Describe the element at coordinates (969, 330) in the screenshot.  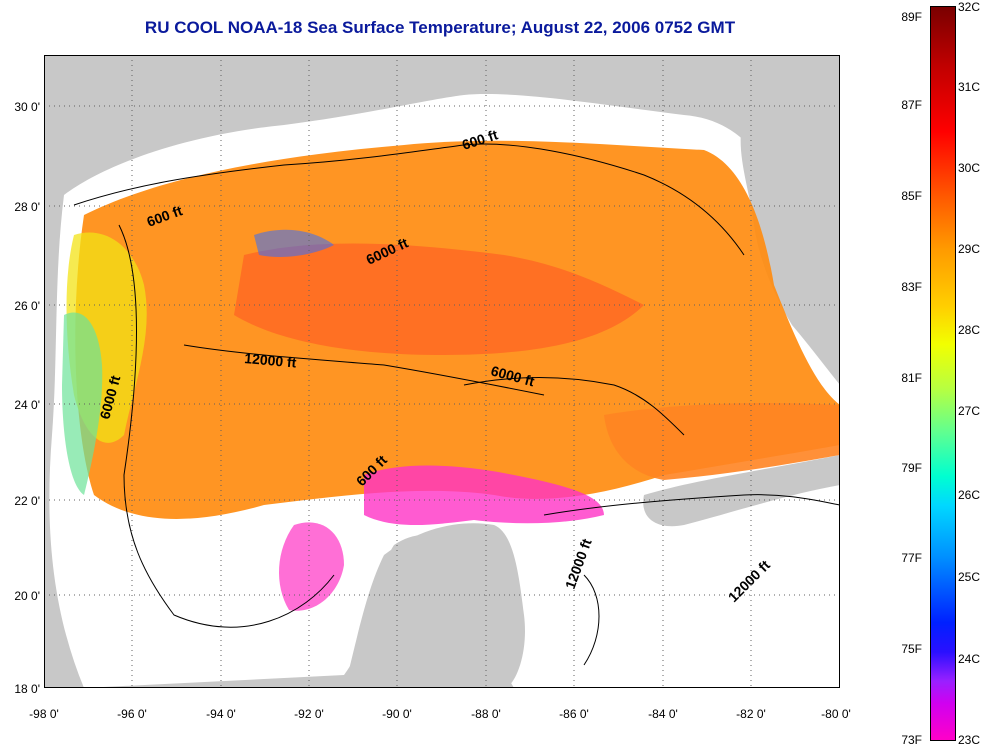
I see `colorbar-c-label: 28C` at that location.